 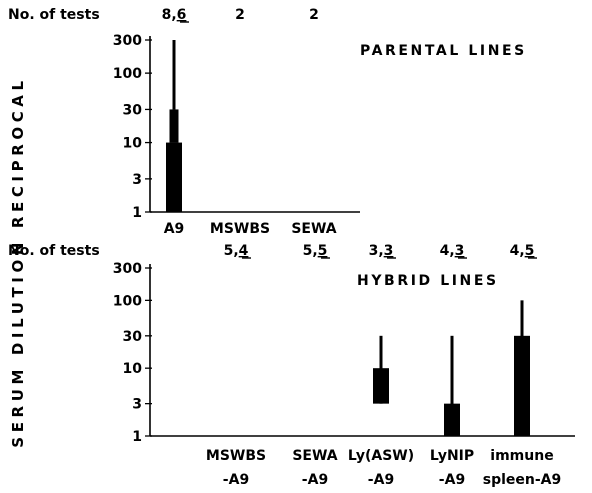 I want to click on tests-count: 4,3, so click(x=452, y=251).